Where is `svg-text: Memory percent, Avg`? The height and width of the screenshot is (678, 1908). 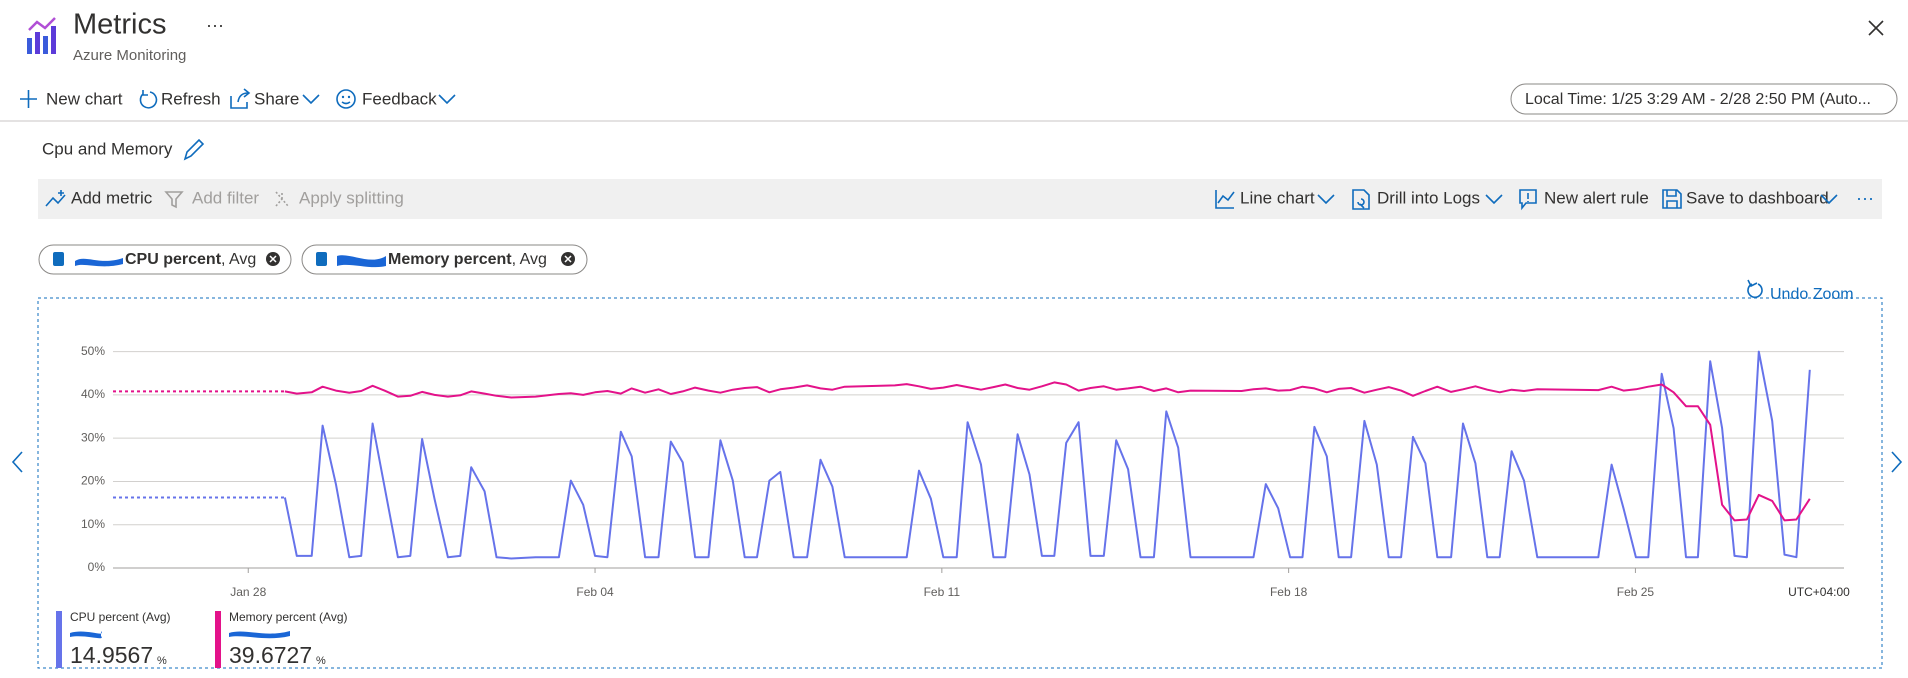
svg-text: Memory percent, Avg is located at coordinates (467, 259).